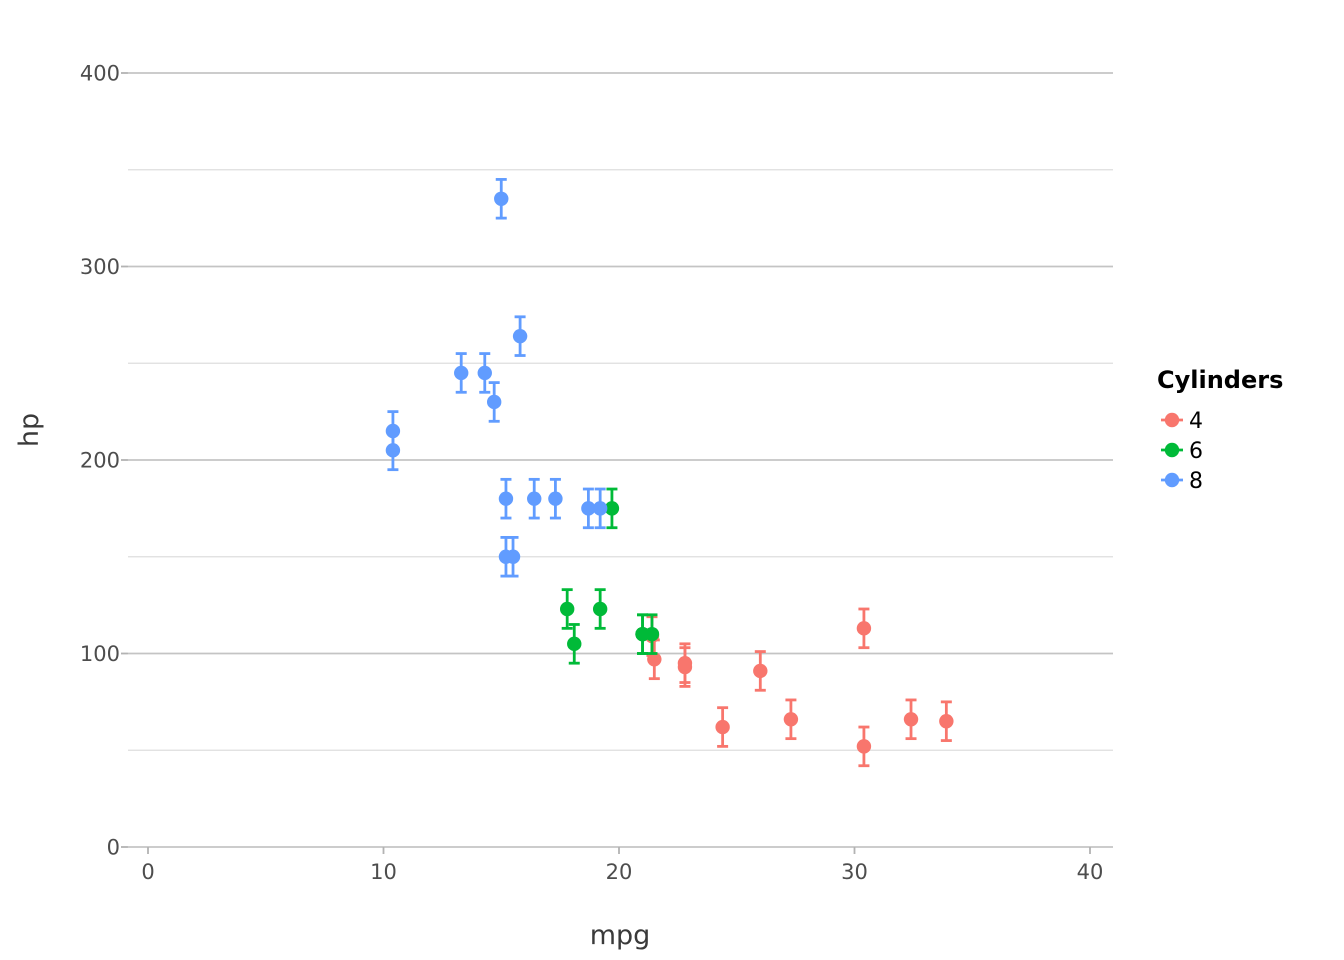  I want to click on legend-entries: 4 6 8, so click(1182, 451).